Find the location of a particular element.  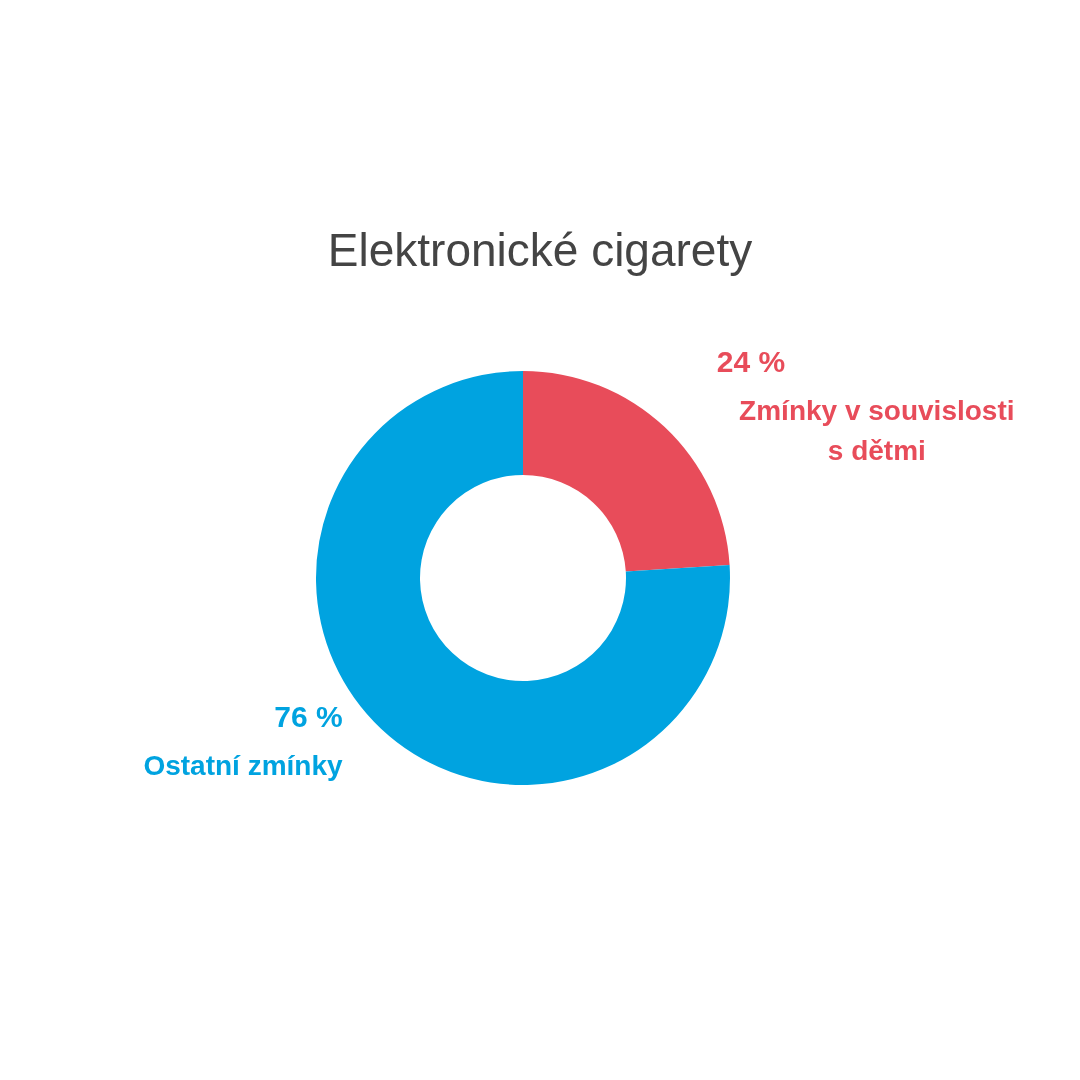

data-label: 76 % is located at coordinates (308, 716).